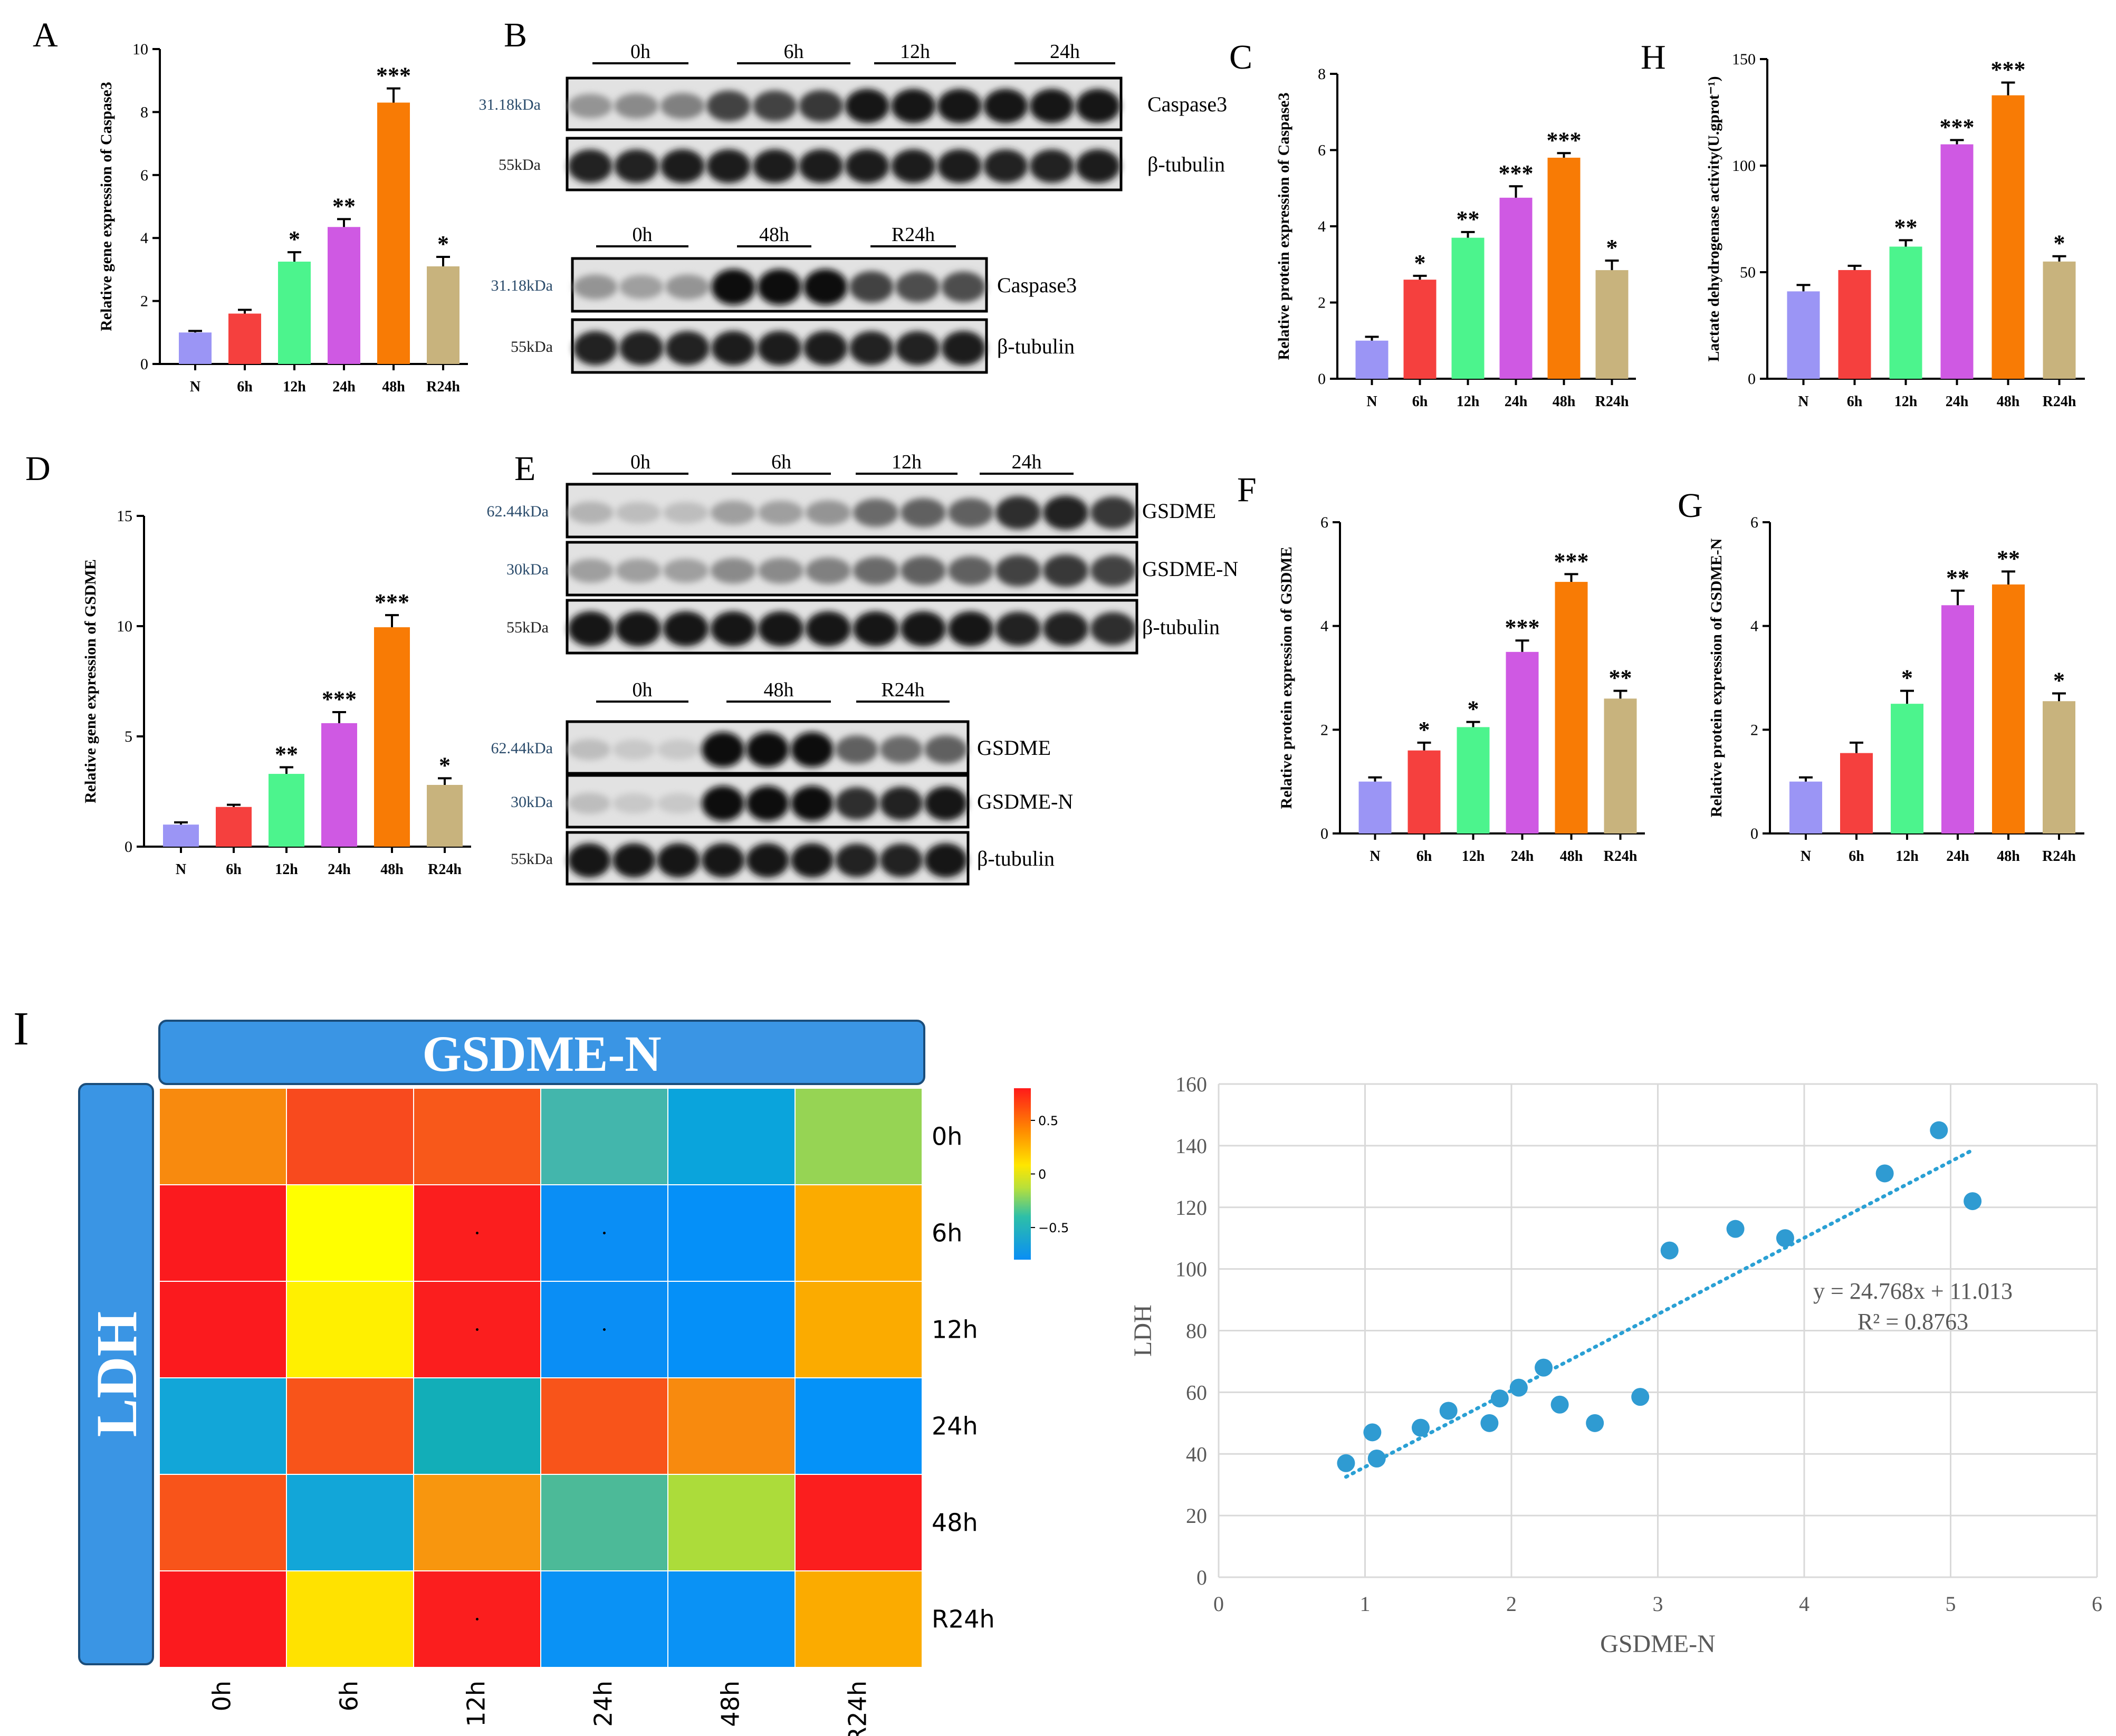  I want to click on heatmap-row-label: 0h, so click(947, 1137).